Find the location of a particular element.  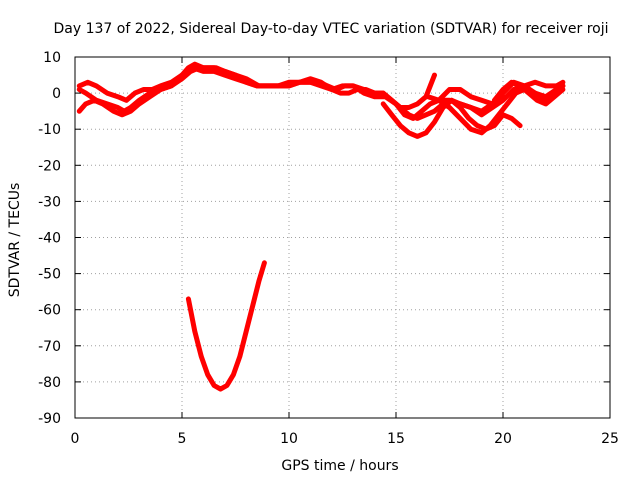

series-line-track-e is located at coordinates (495, 109).